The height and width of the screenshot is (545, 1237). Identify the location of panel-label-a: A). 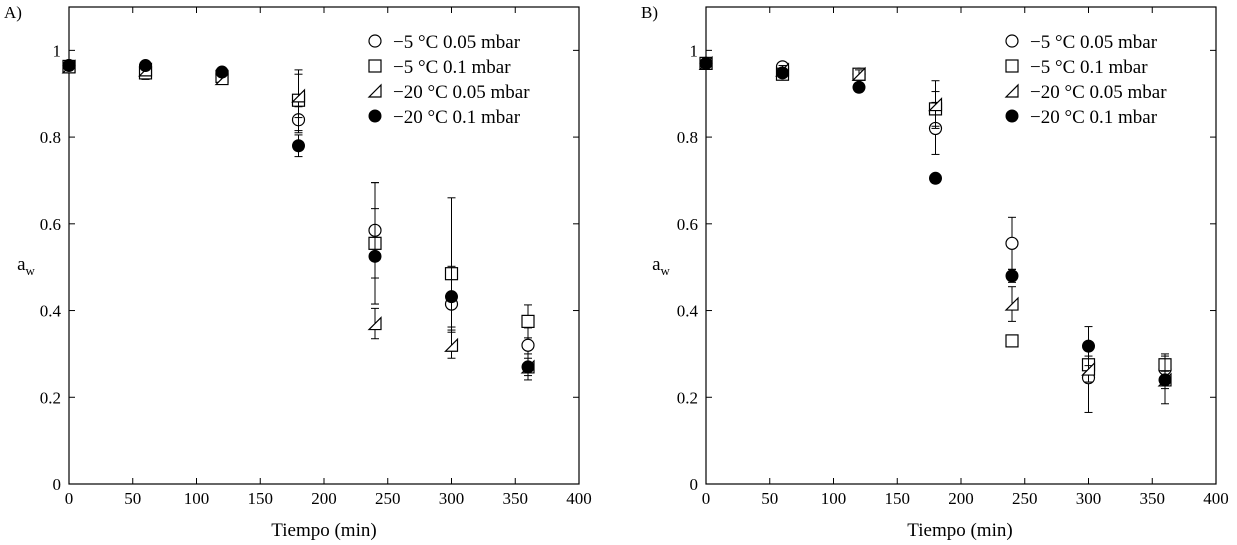
(13, 12).